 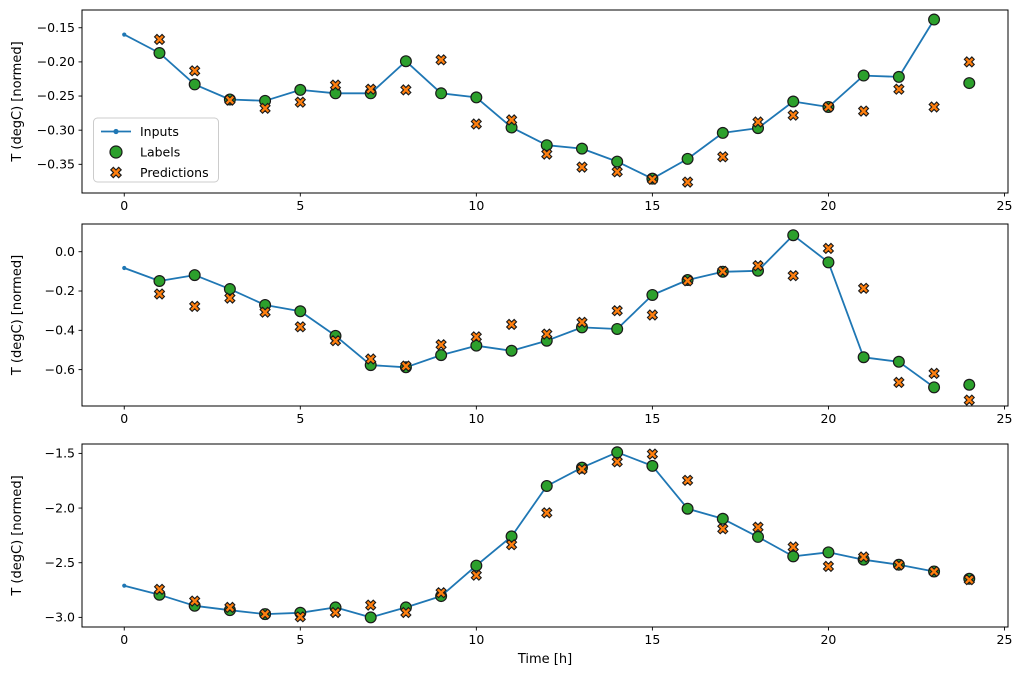 I want to click on legend-label: Predictions, so click(x=174, y=172).